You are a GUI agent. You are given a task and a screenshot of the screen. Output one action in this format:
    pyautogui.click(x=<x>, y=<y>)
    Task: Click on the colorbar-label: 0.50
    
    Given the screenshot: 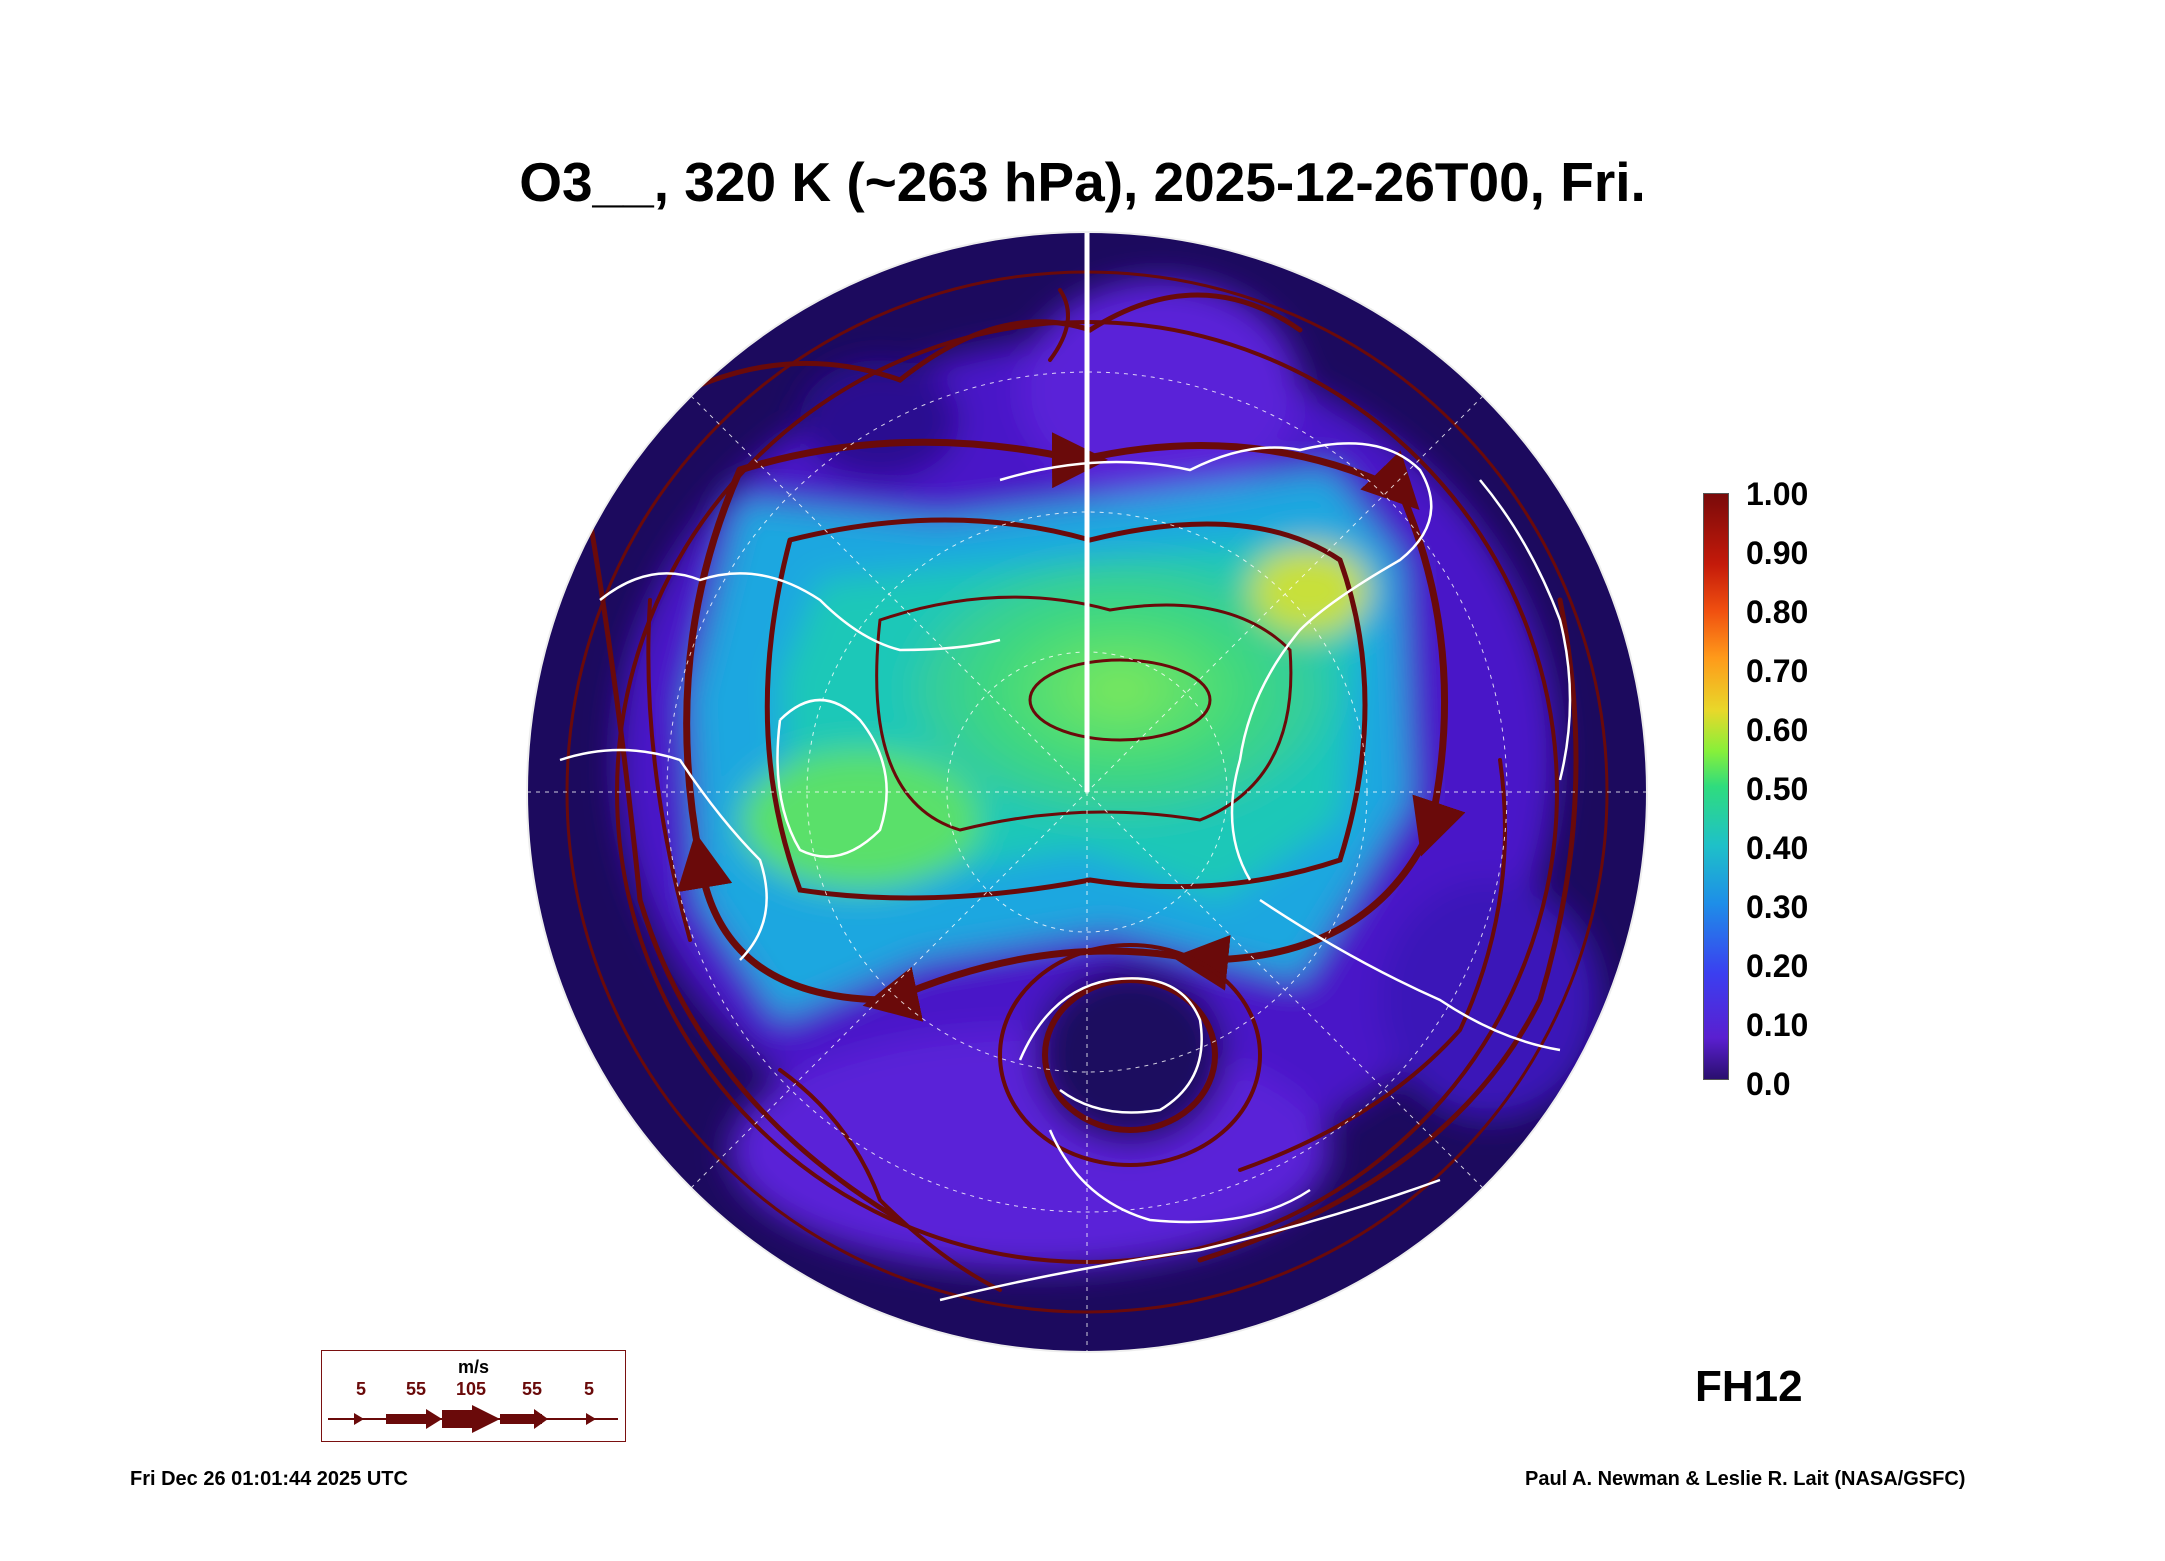 What is the action you would take?
    pyautogui.click(x=1777, y=789)
    